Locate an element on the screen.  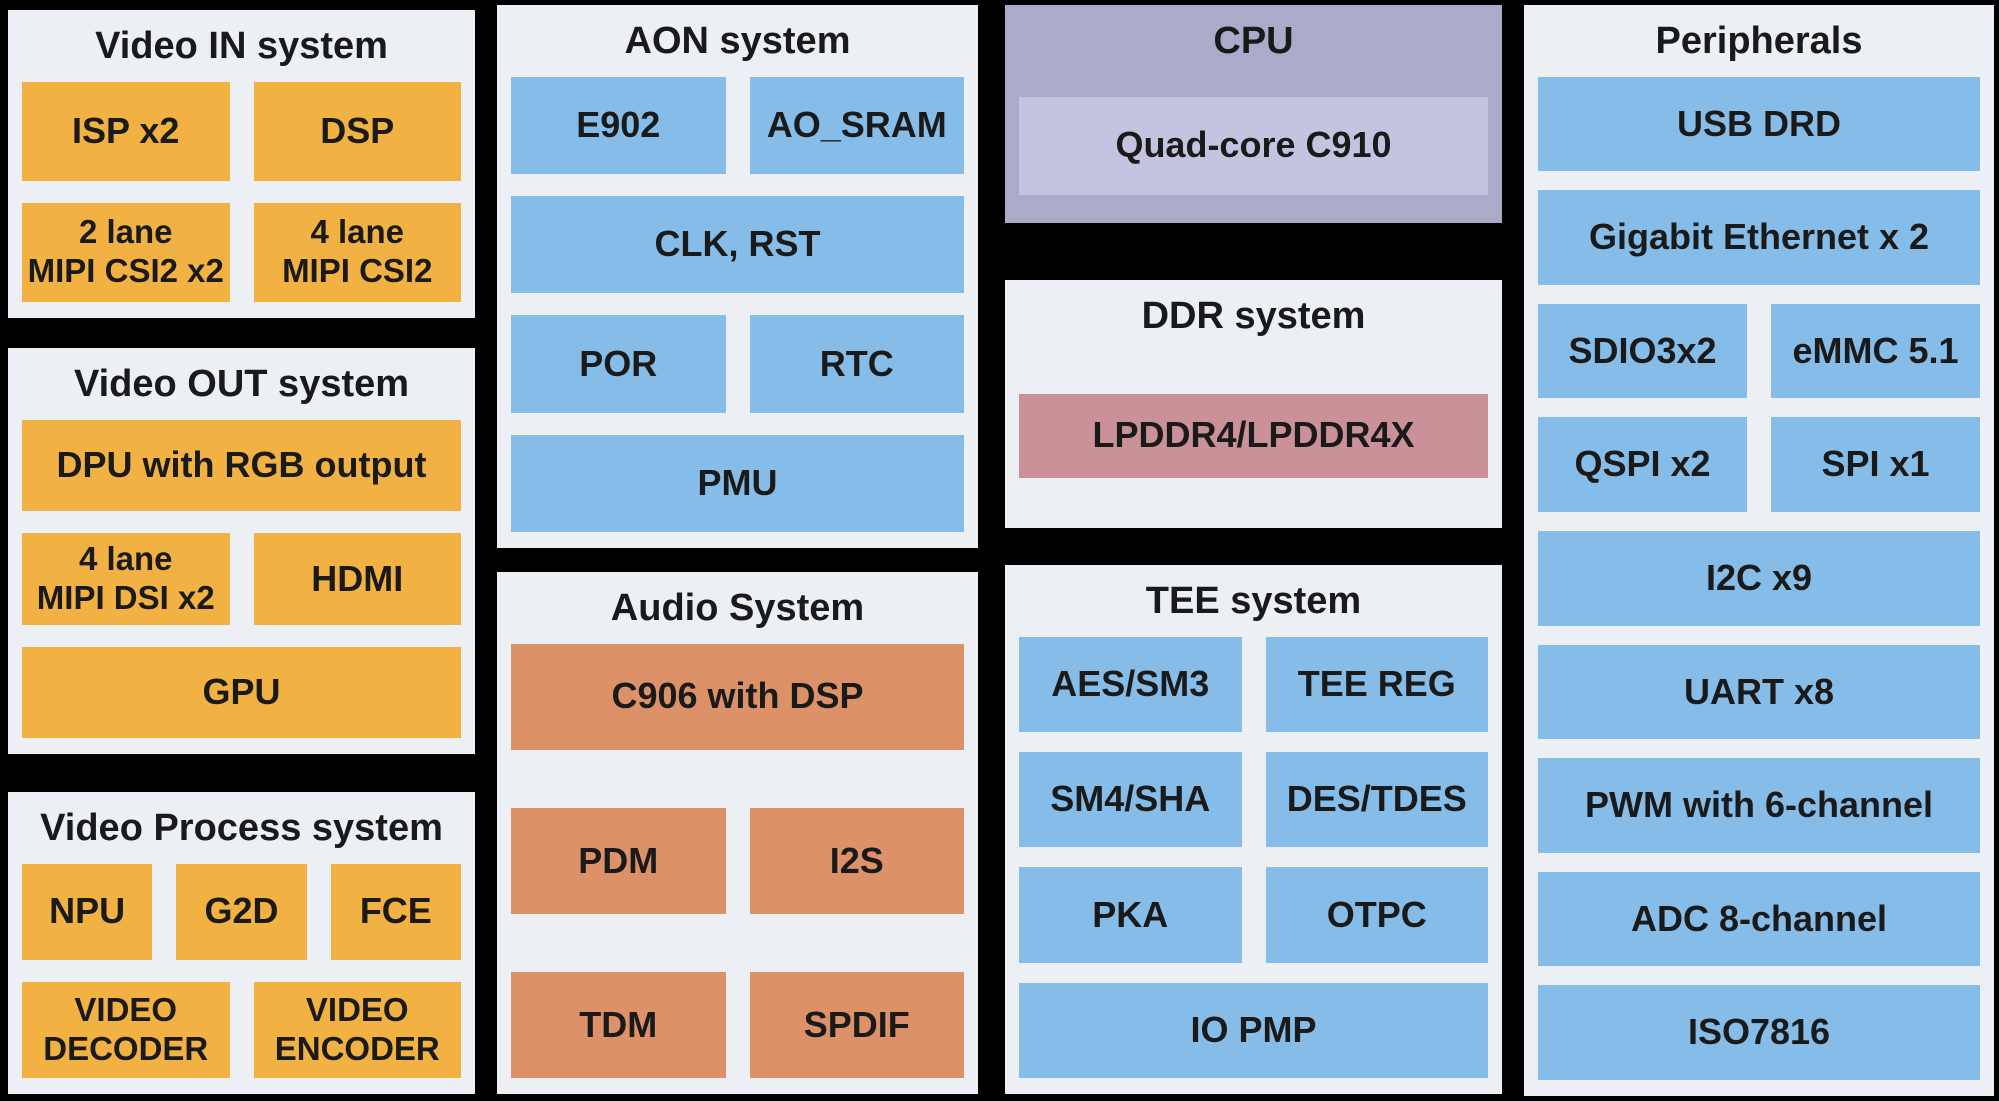
block-sm4-sha: SM4/SHA is located at coordinates (1130, 799).